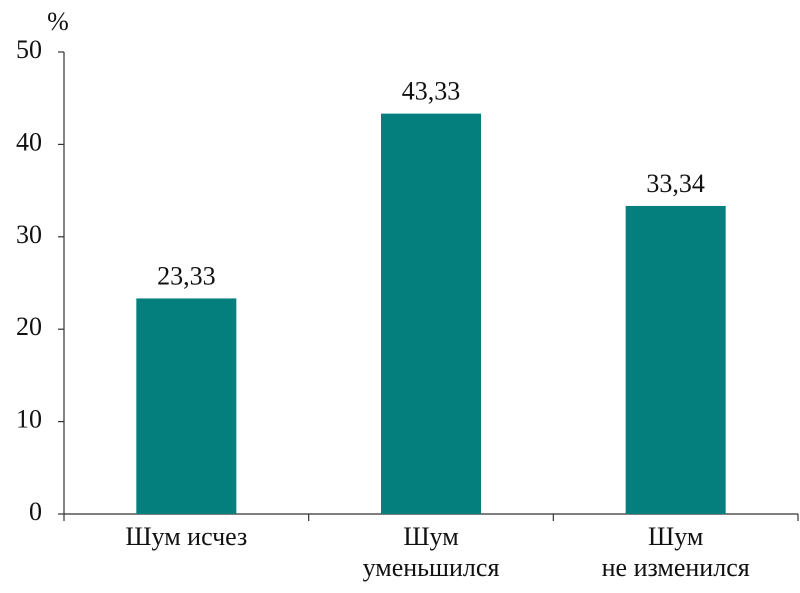 The image size is (800, 593). What do you see at coordinates (29, 49) in the screenshot?
I see `y-tick-label: 50` at bounding box center [29, 49].